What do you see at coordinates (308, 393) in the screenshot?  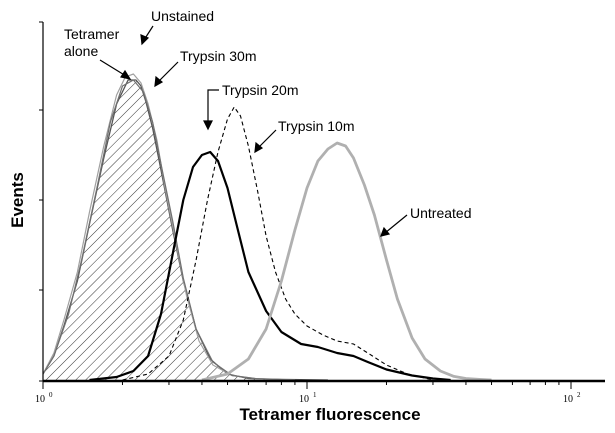 I see `x-axis-ticks: 10 0 10 1 10 2` at bounding box center [308, 393].